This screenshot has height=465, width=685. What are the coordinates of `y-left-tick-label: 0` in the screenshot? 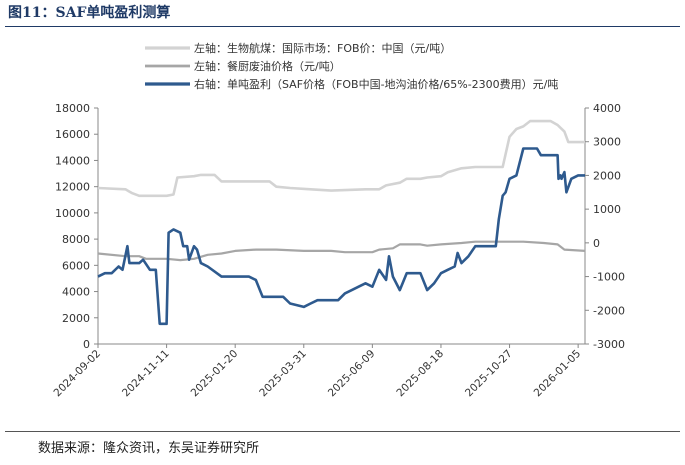 It's located at (86, 344).